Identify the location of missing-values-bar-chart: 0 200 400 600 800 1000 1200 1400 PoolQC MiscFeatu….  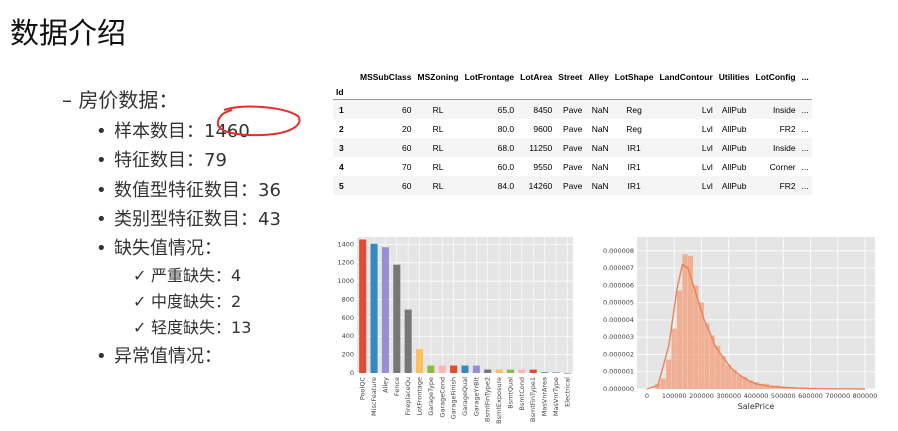
(455, 330).